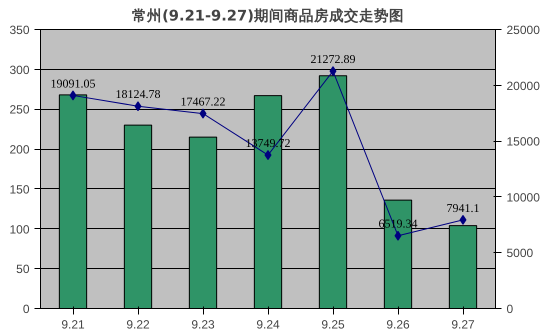 The height and width of the screenshot is (331, 542). Describe the element at coordinates (138, 94) in the screenshot. I see `data-label: 18124.78` at that location.